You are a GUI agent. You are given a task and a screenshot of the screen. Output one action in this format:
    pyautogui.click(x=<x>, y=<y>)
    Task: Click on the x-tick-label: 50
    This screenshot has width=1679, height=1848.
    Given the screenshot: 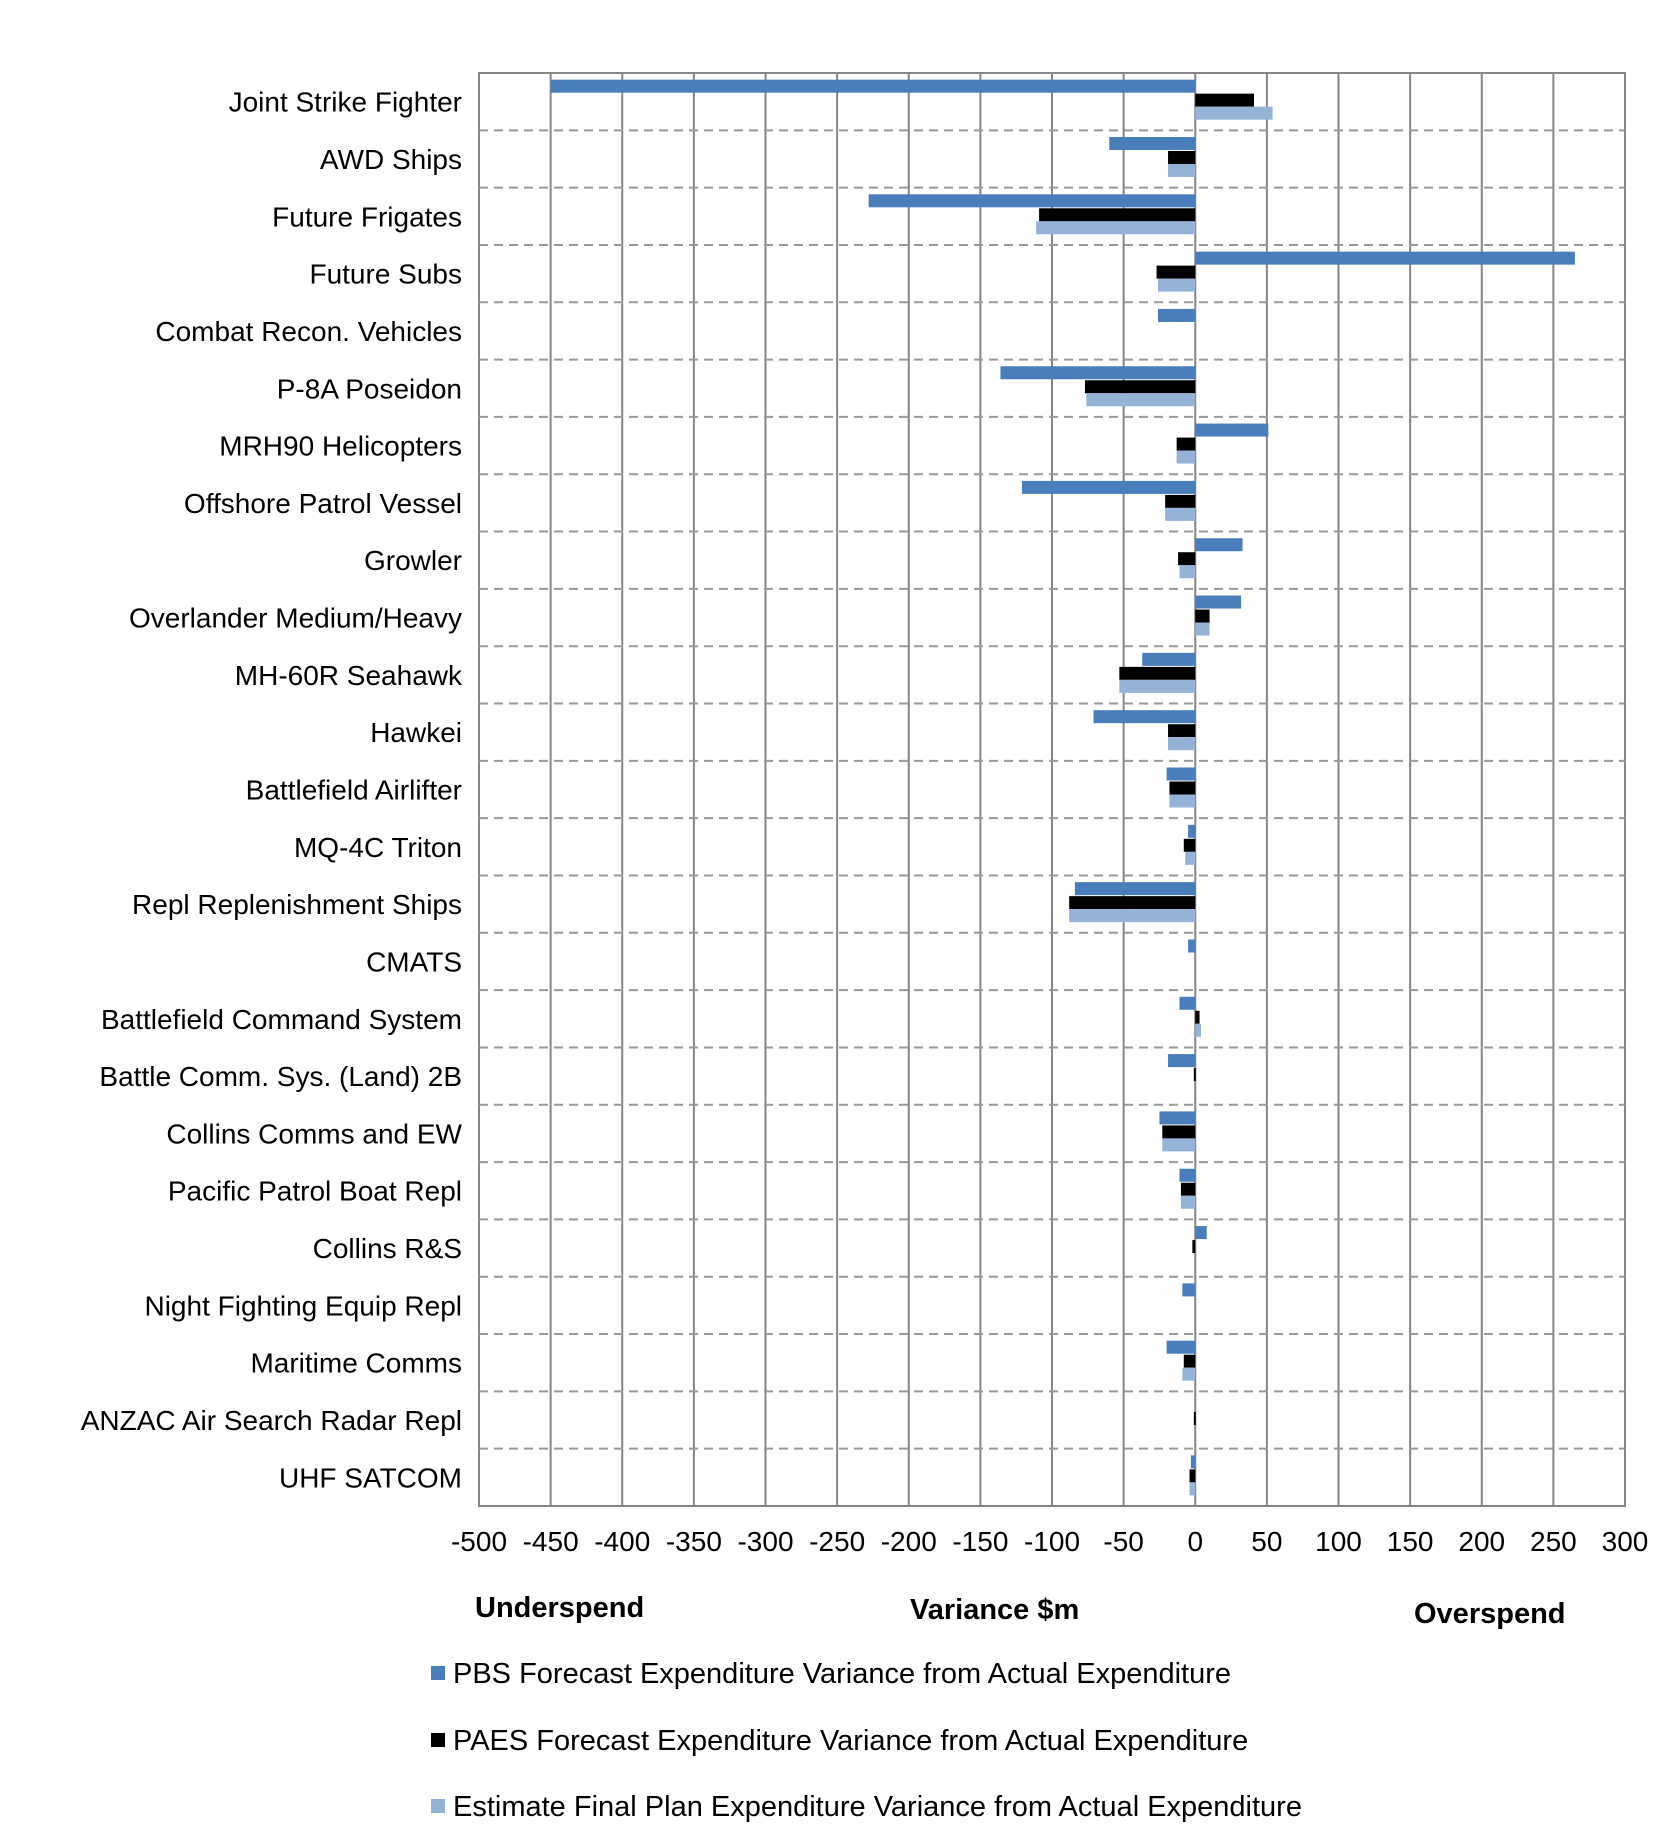 What is the action you would take?
    pyautogui.click(x=1266, y=1541)
    